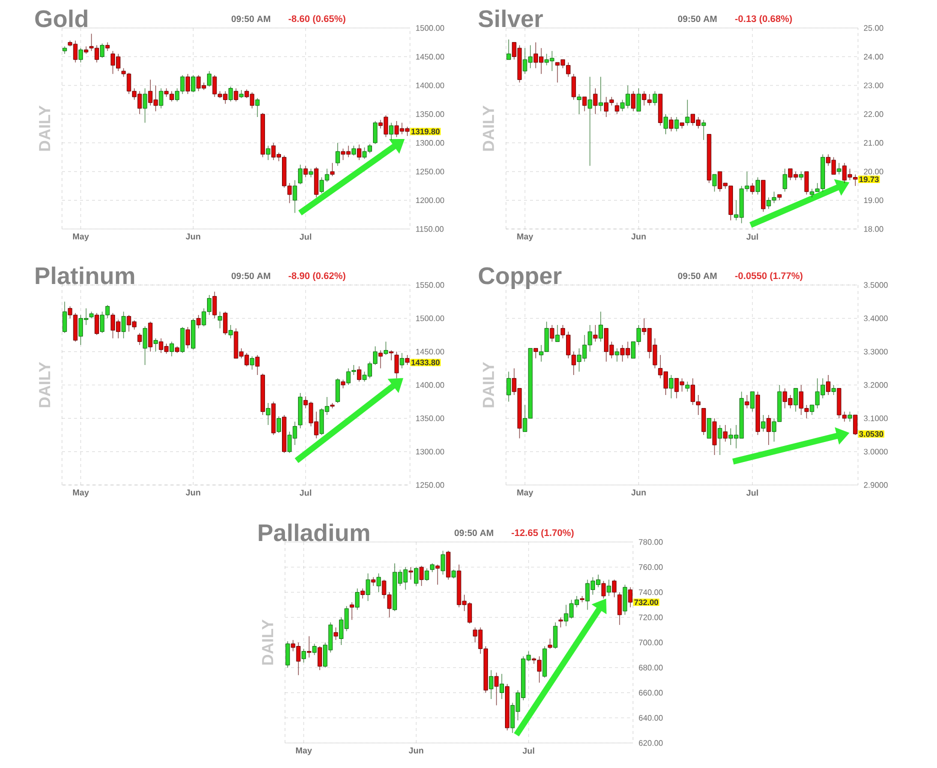 The image size is (937, 768). I want to click on y-tick-label: 3.2000, so click(876, 385).